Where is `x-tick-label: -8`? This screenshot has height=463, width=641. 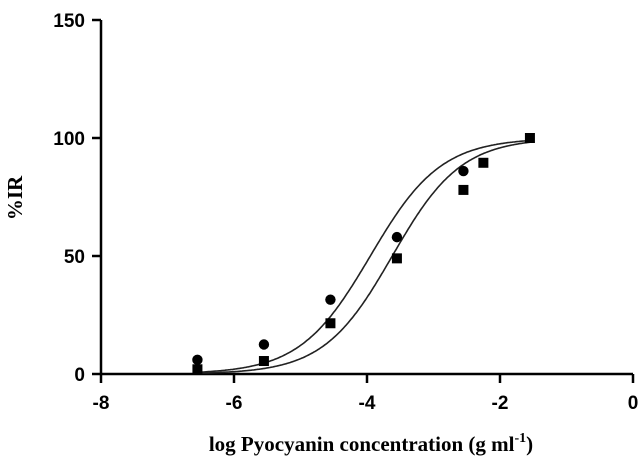
x-tick-label: -8 is located at coordinates (101, 403).